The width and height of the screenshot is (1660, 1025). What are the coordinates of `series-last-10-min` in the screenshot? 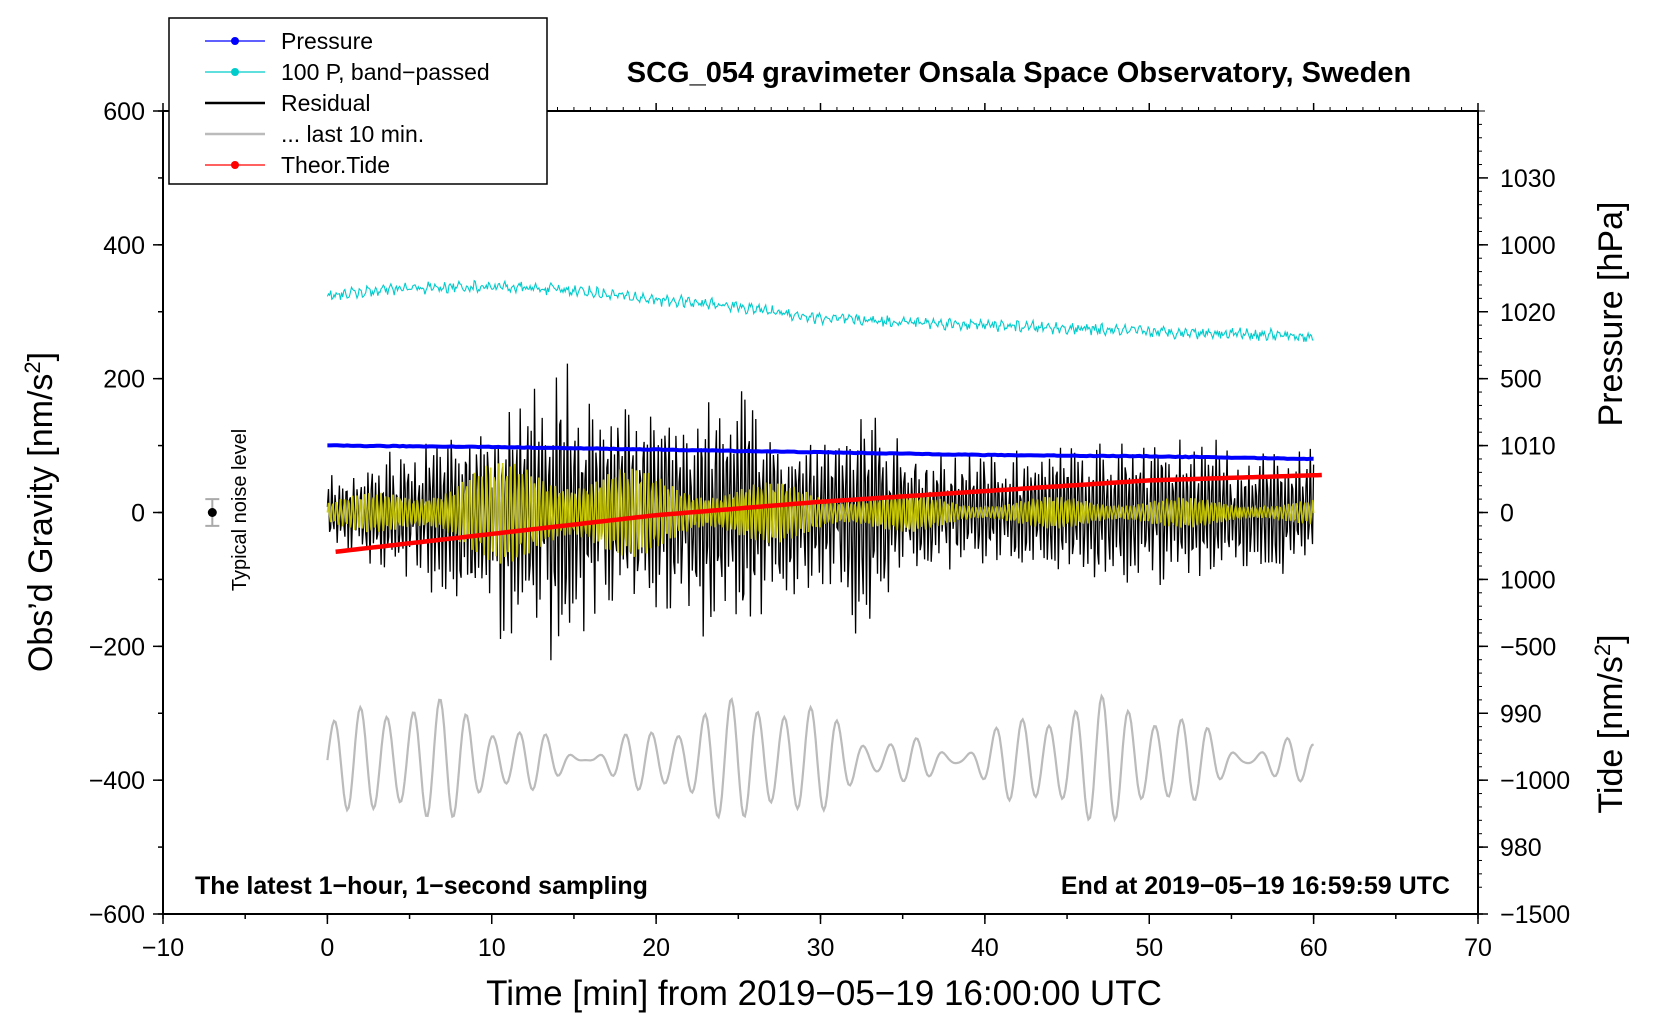 It's located at (820, 758).